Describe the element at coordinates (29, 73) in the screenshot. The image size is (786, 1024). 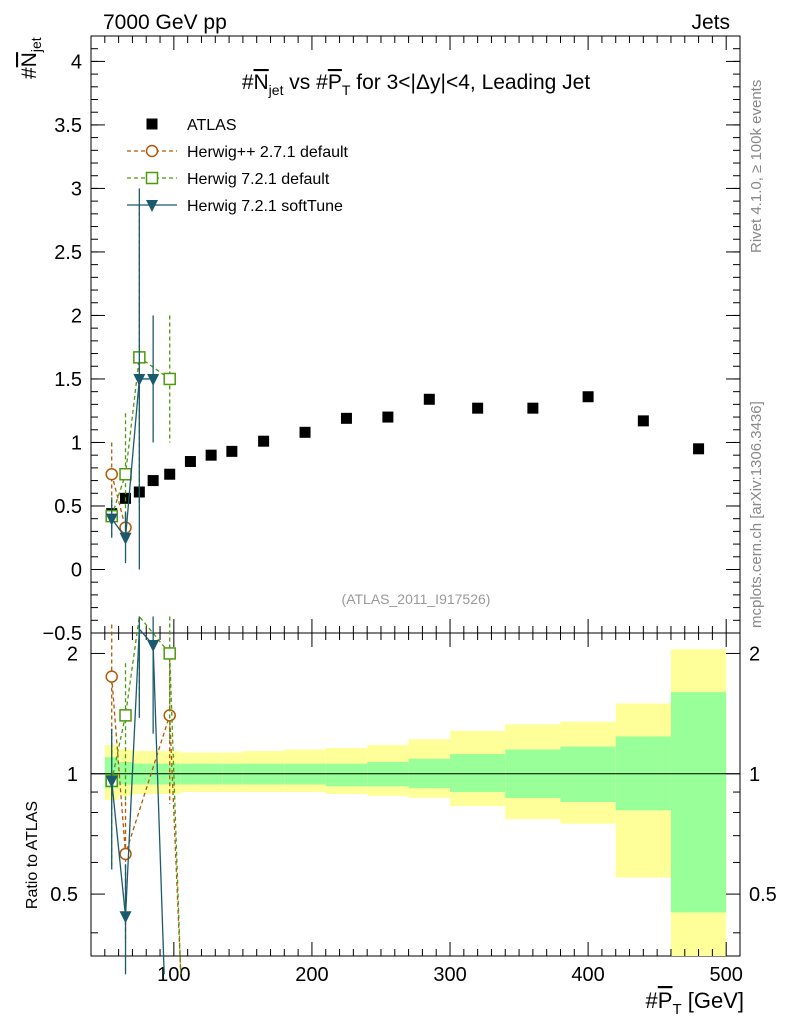
I see `y-axis-title-prefix: #` at that location.